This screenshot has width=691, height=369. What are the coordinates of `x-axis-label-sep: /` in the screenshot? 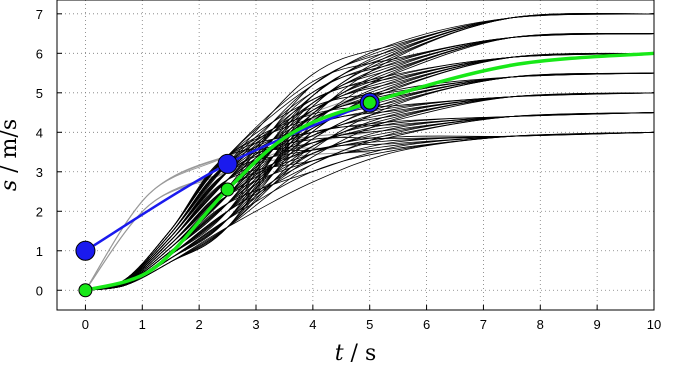 It's located at (354, 353).